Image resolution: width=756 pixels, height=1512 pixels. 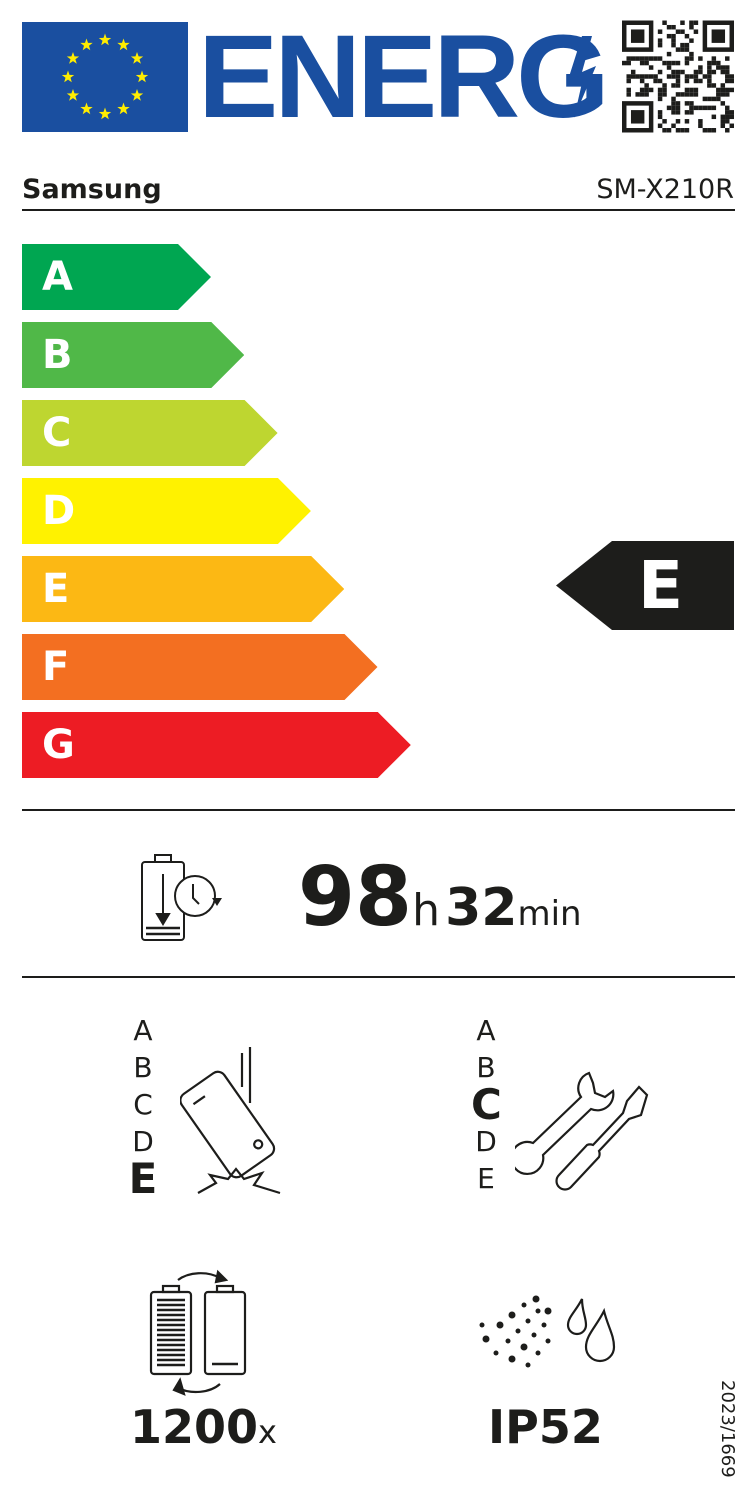 I want to click on energy-class-label: E, so click(x=56, y=589).